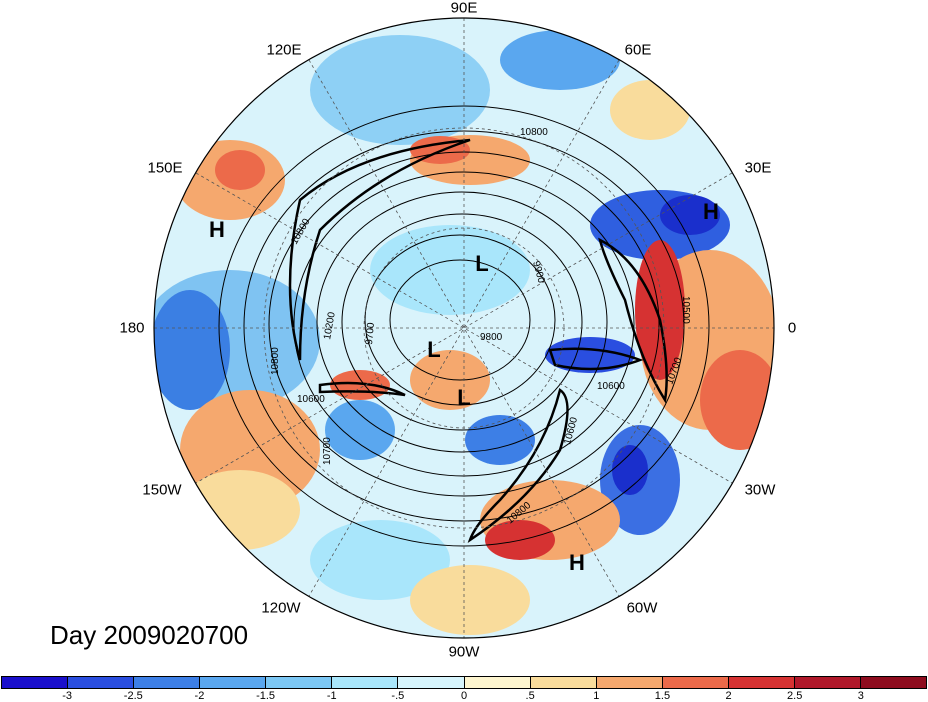  I want to click on map-title: Day 2009020700, so click(149, 635).